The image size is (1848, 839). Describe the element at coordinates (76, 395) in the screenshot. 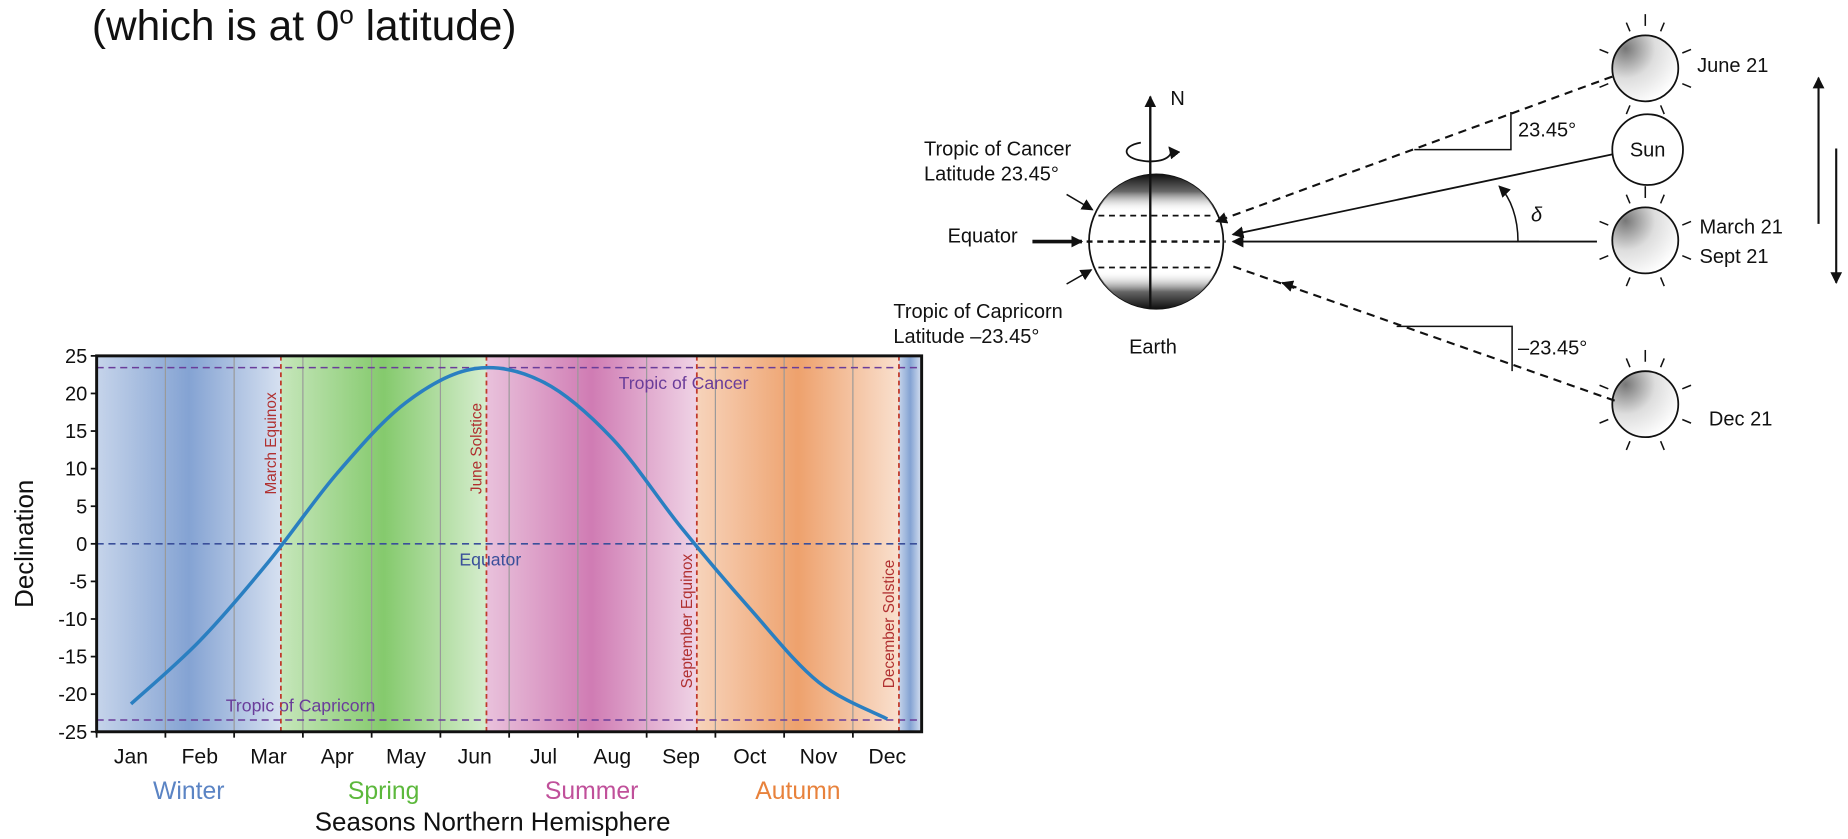

I see `y-tick-label: 20` at that location.